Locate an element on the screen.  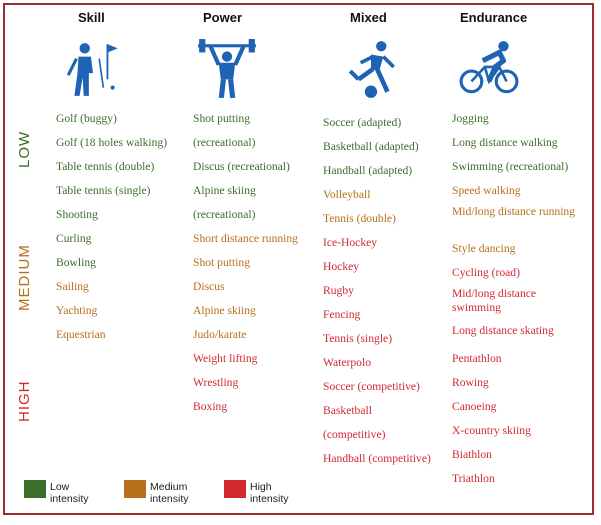
column-header-power: Power is located at coordinates (223, 17).